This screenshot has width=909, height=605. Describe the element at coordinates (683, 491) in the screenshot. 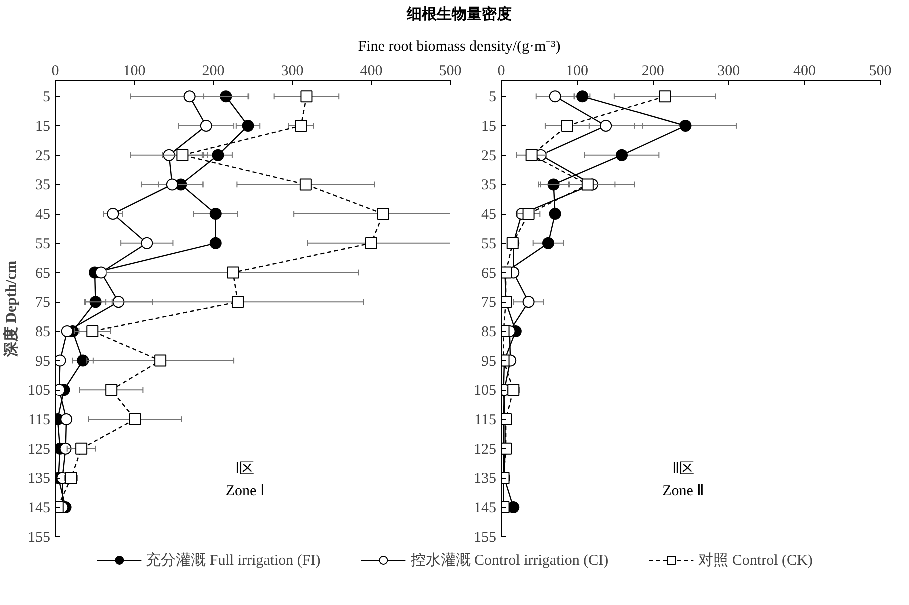

I see `annotation: Zone Ⅱ` at that location.